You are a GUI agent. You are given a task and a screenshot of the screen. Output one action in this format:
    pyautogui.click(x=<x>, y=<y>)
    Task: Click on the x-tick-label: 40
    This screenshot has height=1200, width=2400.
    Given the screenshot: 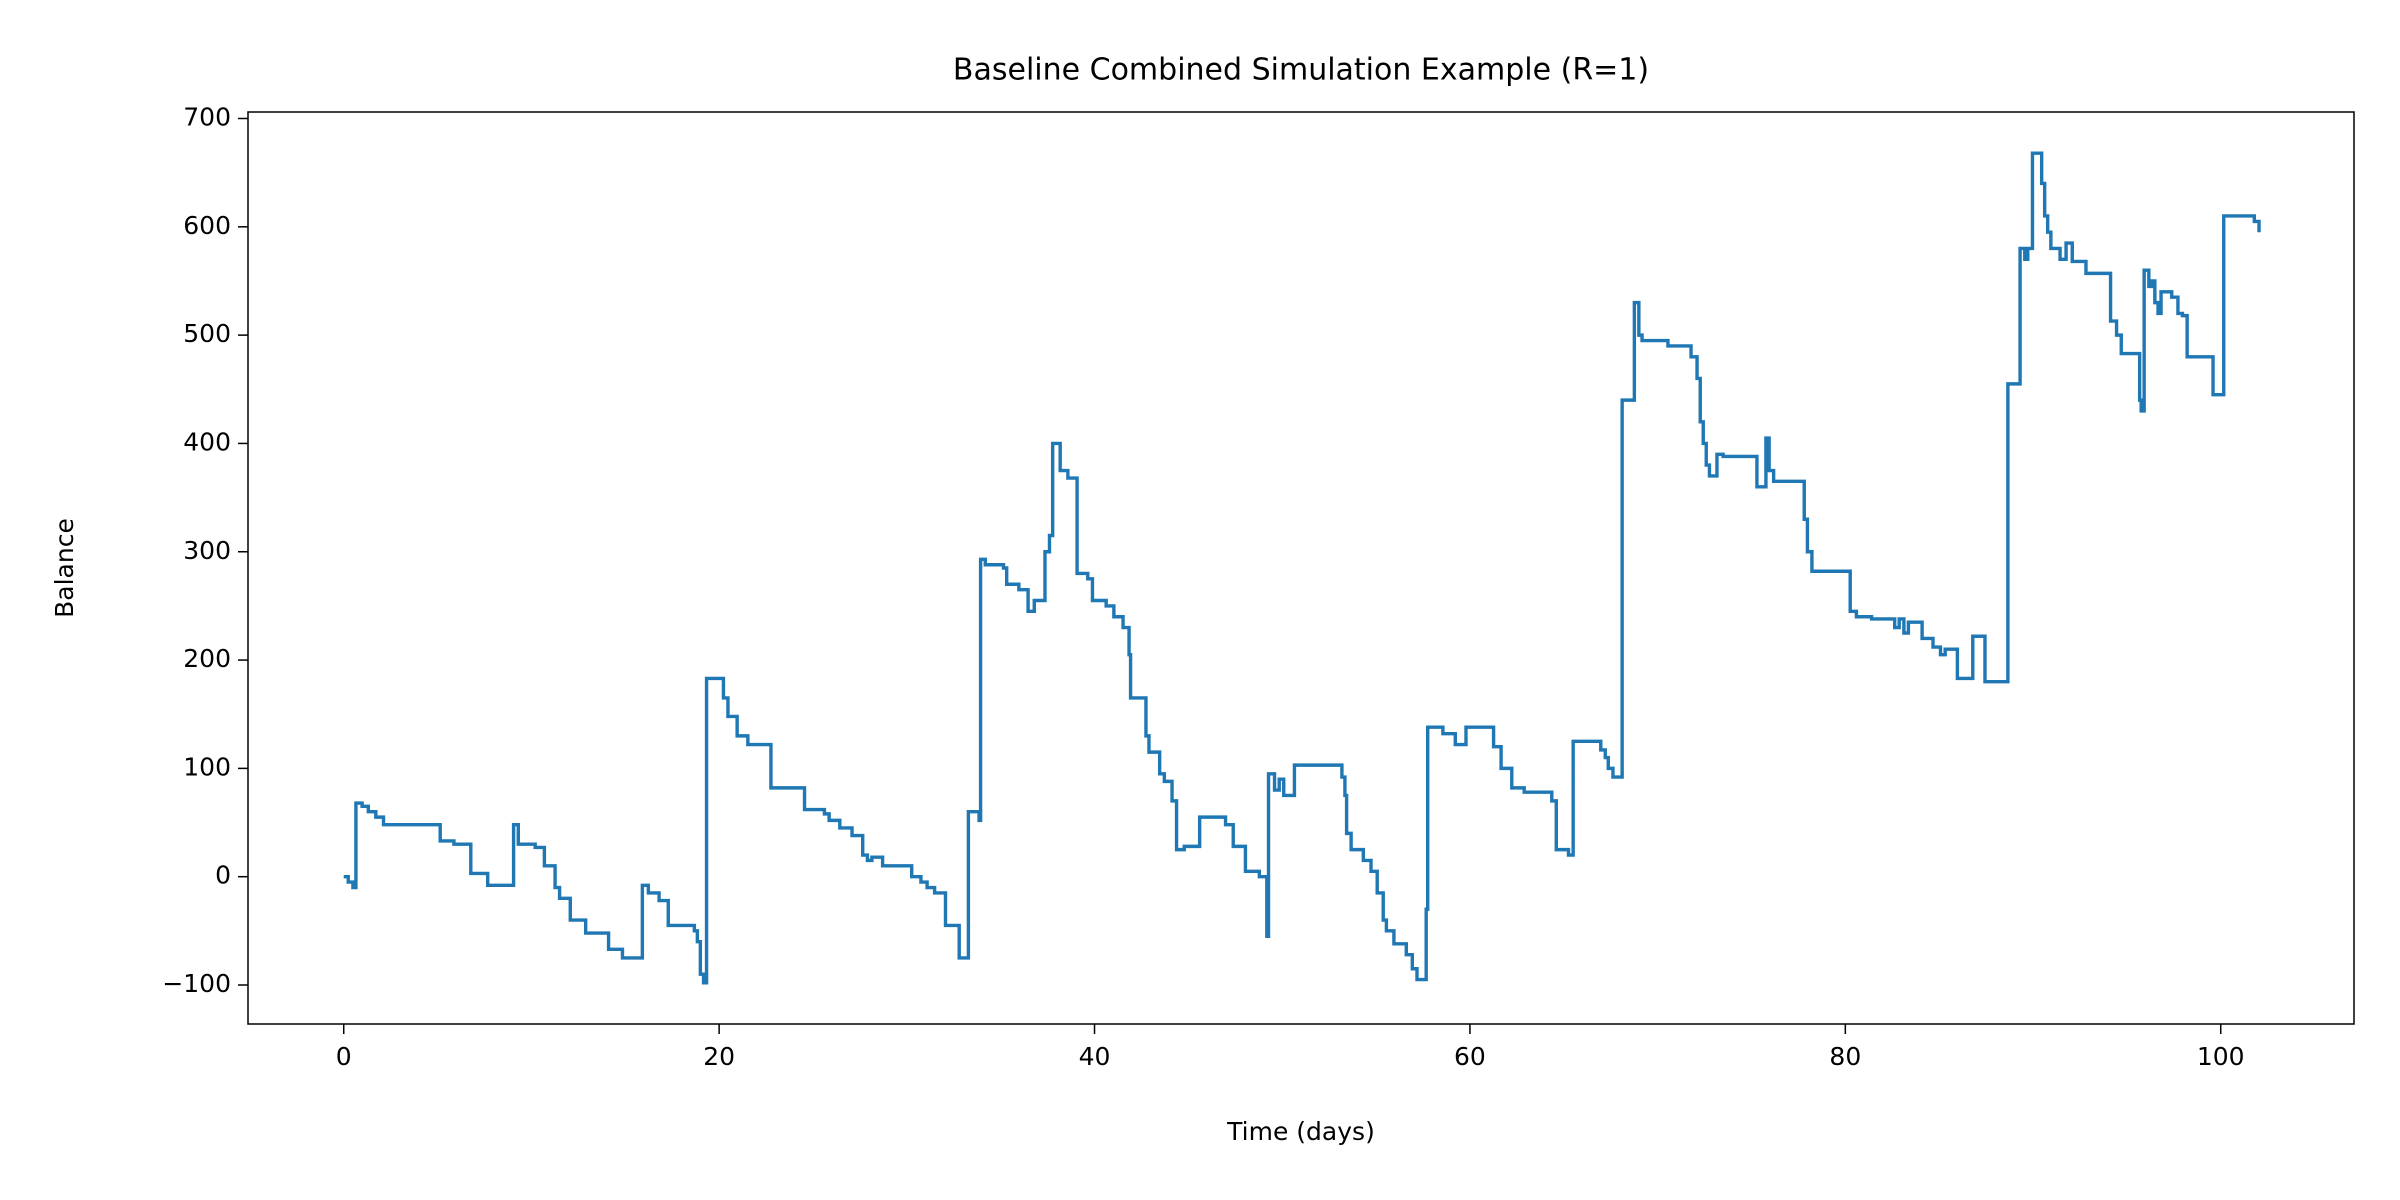 What is the action you would take?
    pyautogui.click(x=1095, y=1056)
    